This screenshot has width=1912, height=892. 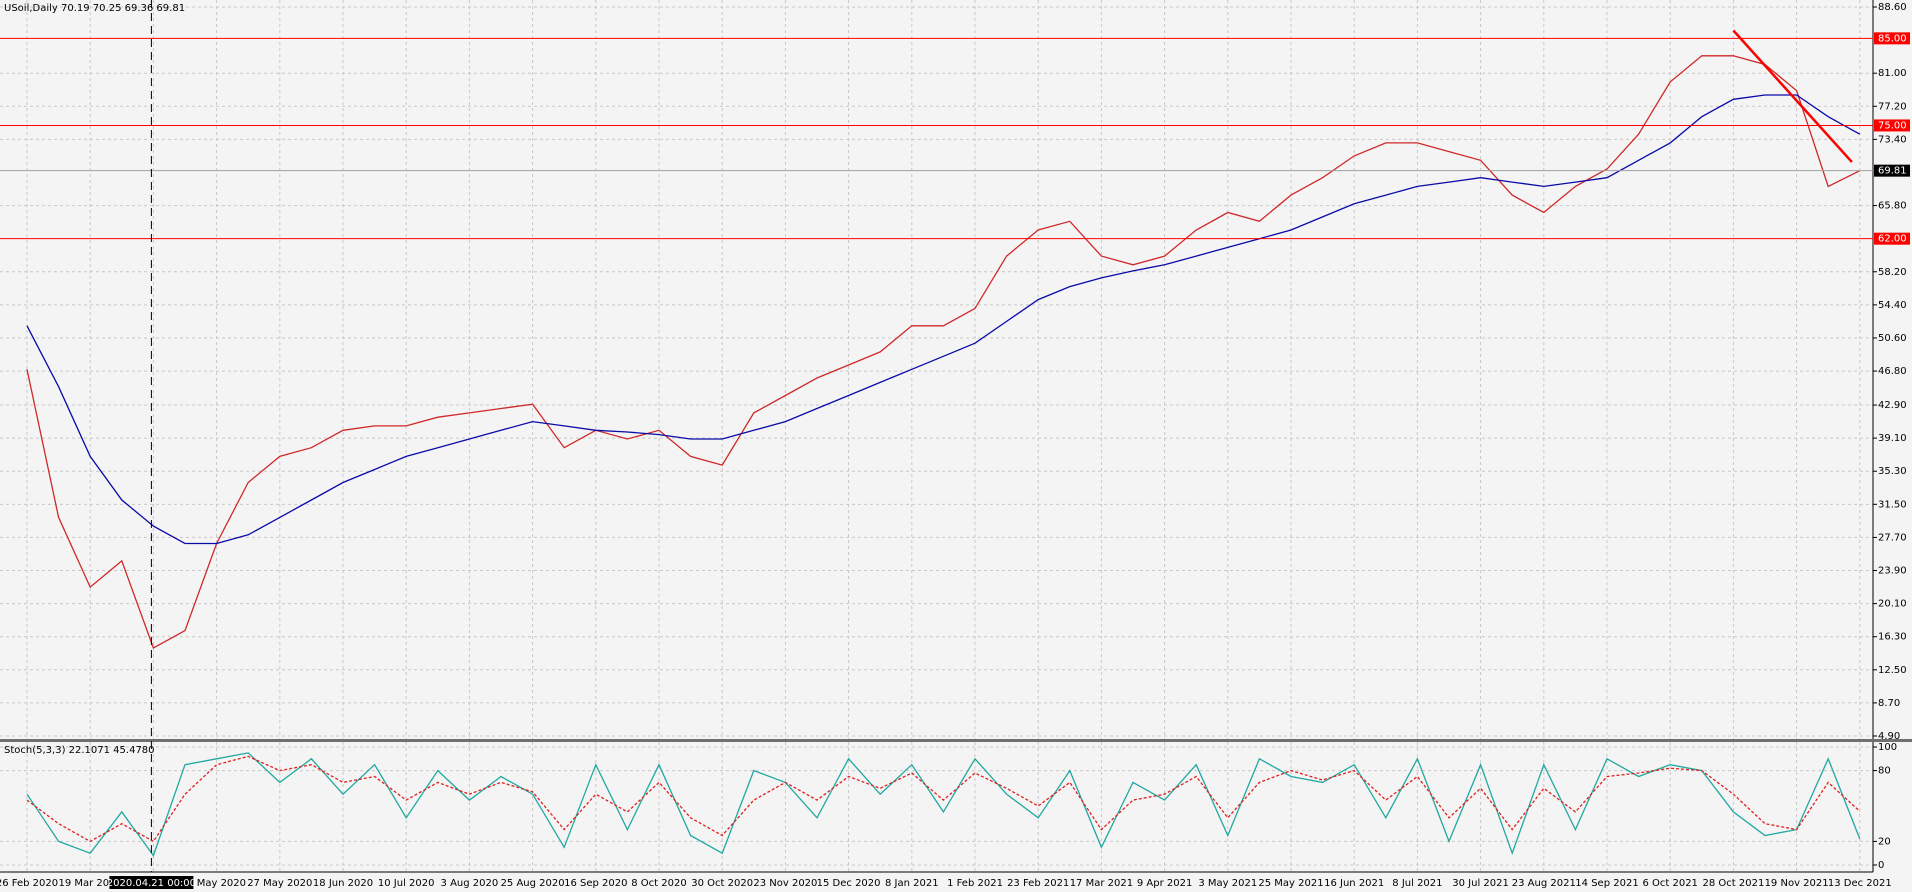 What do you see at coordinates (1892, 139) in the screenshot?
I see `y-tick-label: 73.40` at bounding box center [1892, 139].